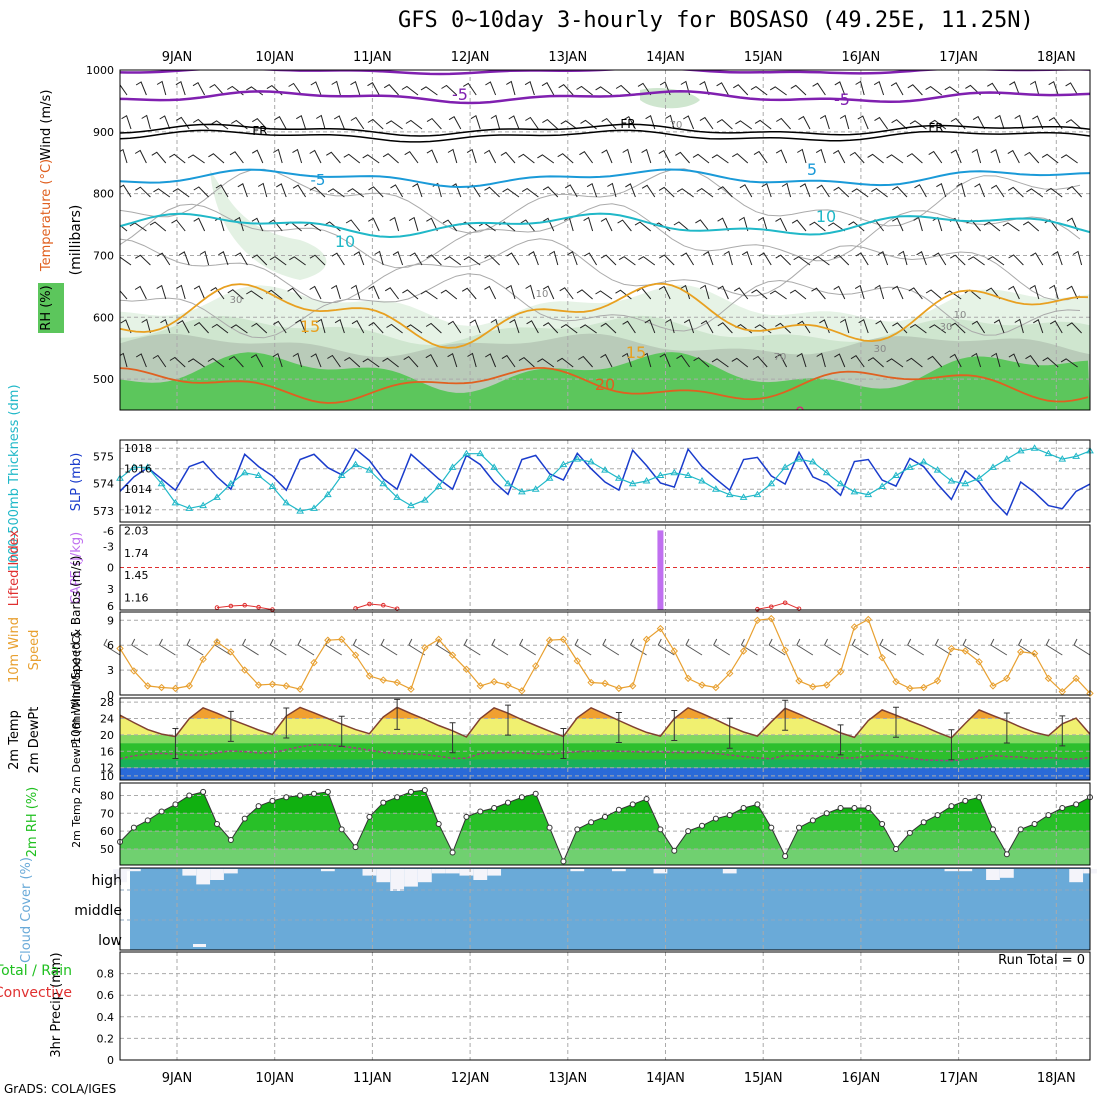  What do you see at coordinates (14, 740) in the screenshot?
I see `temp-axis-label-1: 2m Temp` at bounding box center [14, 740].